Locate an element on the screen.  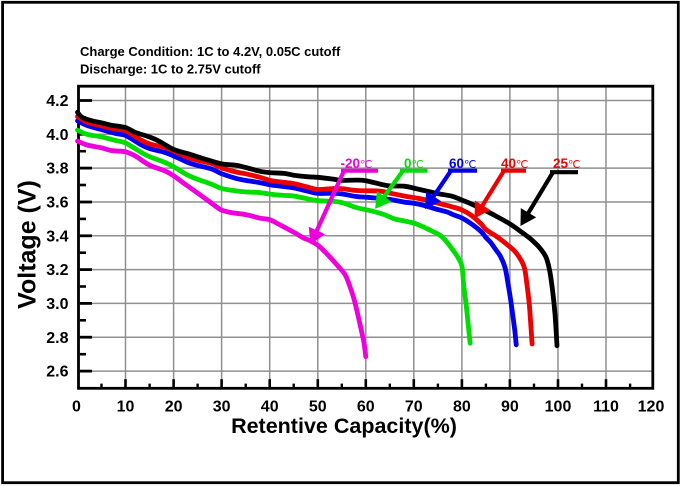
svg-text: 110 is located at coordinates (606, 407).